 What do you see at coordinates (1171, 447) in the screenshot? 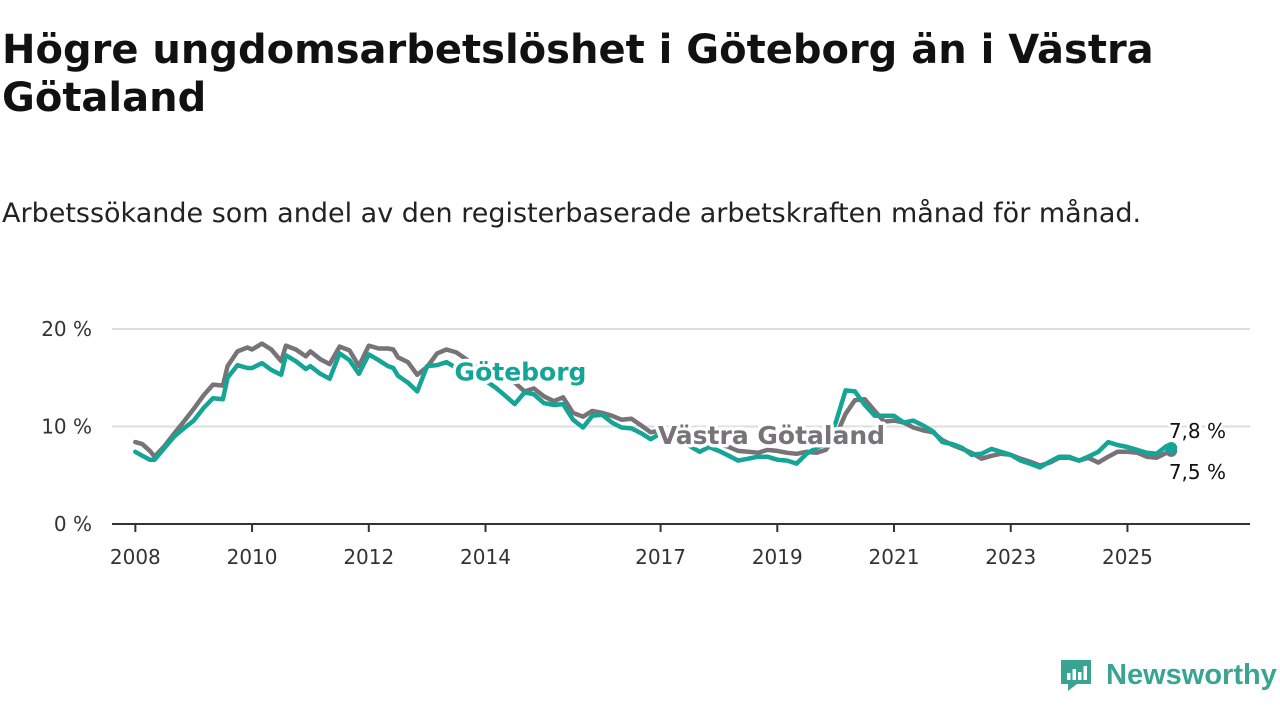
I see `series-endpoint-g-teborg` at bounding box center [1171, 447].